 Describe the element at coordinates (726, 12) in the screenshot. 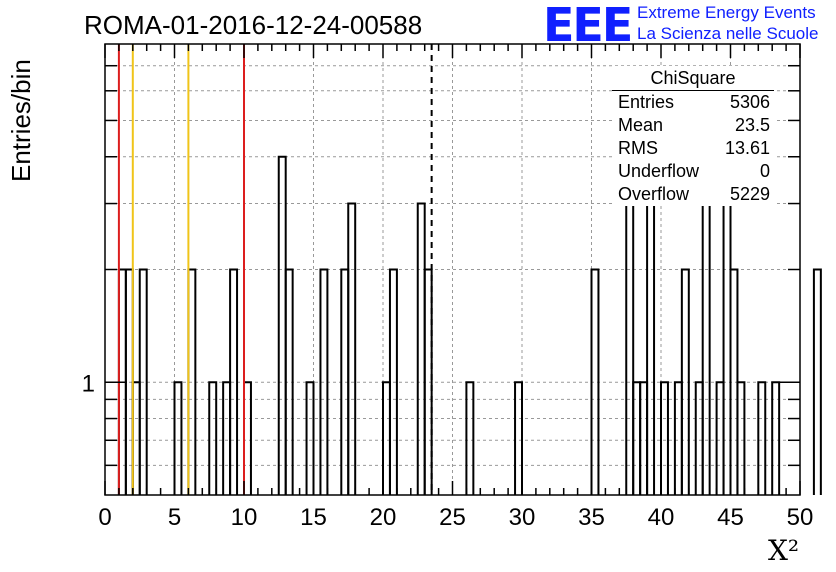

I see `logo-tagline-1: Extreme Energy Events` at that location.